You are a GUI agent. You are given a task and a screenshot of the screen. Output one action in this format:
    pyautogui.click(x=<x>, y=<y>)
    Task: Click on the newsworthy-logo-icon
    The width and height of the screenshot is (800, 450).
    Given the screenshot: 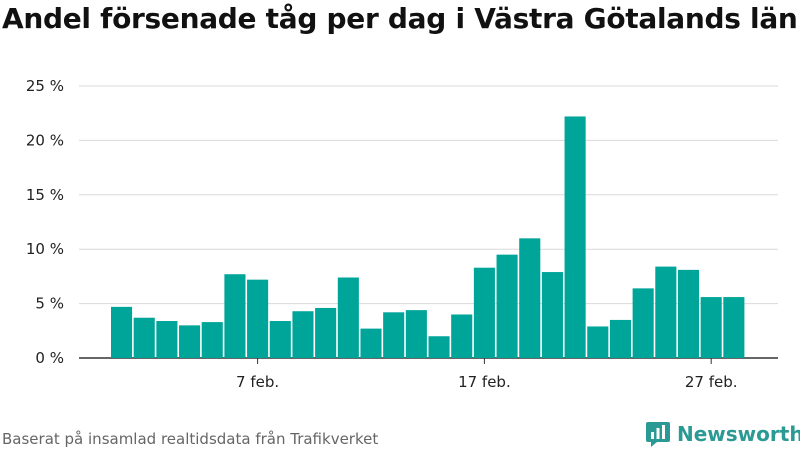 What is the action you would take?
    pyautogui.click(x=658, y=434)
    